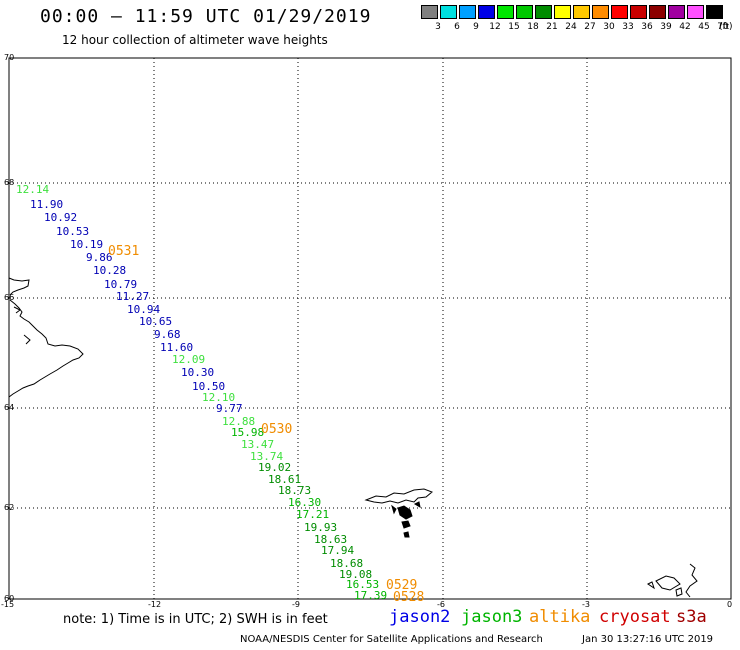 The height and width of the screenshot is (650, 740). I want to click on color-scale-unit: (ft), so click(726, 27).